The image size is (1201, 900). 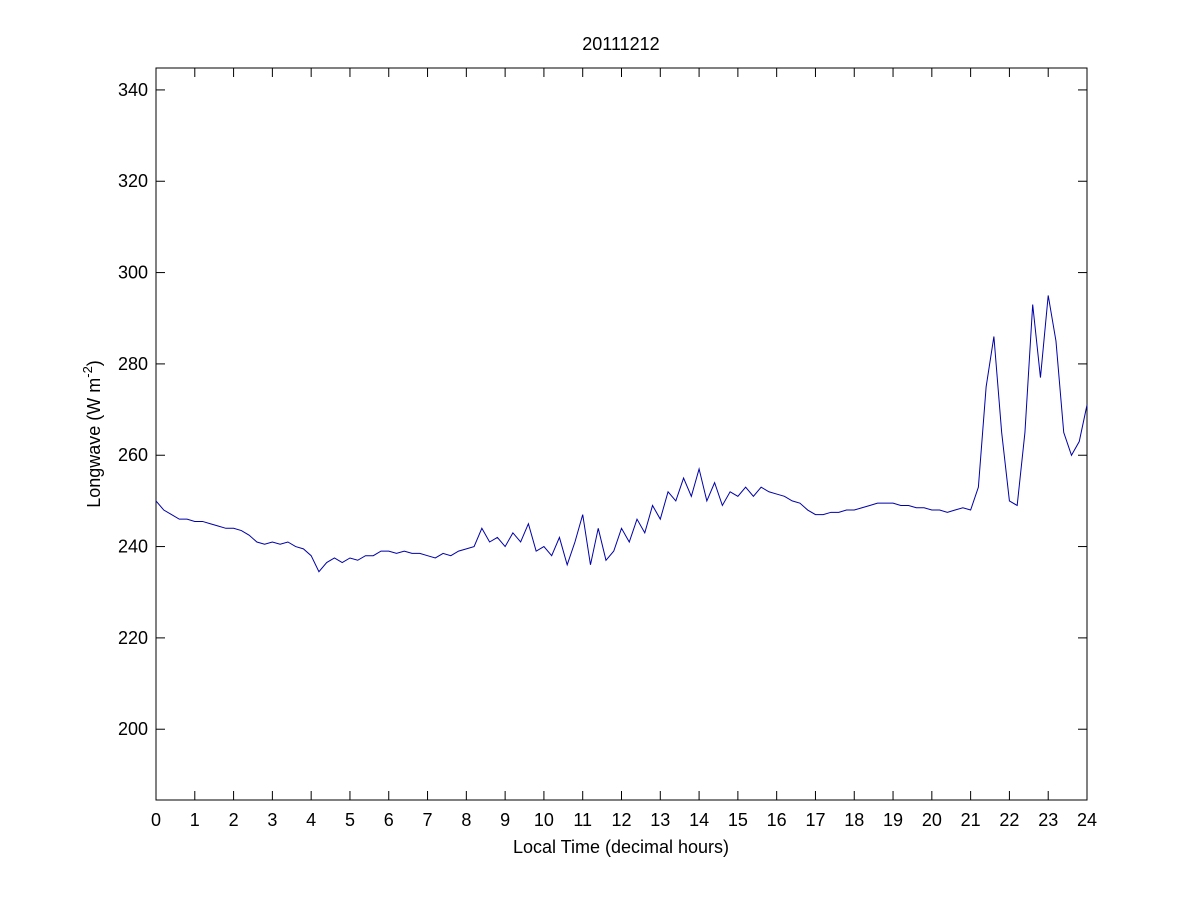 What do you see at coordinates (582, 820) in the screenshot?
I see `x-tick-label: 11` at bounding box center [582, 820].